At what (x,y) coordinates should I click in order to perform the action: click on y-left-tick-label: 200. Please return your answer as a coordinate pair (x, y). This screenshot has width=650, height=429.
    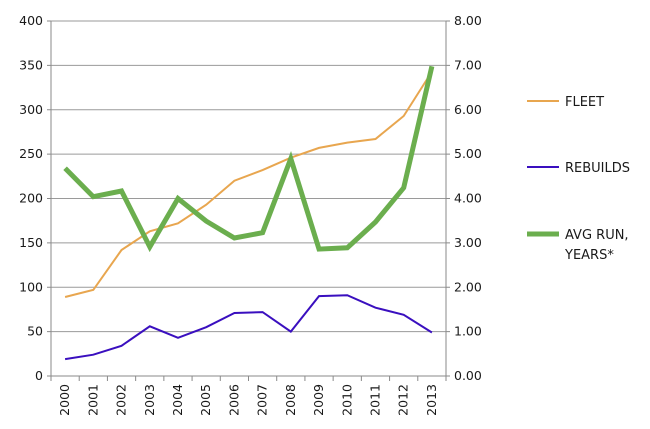
    Looking at the image, I should click on (31, 198).